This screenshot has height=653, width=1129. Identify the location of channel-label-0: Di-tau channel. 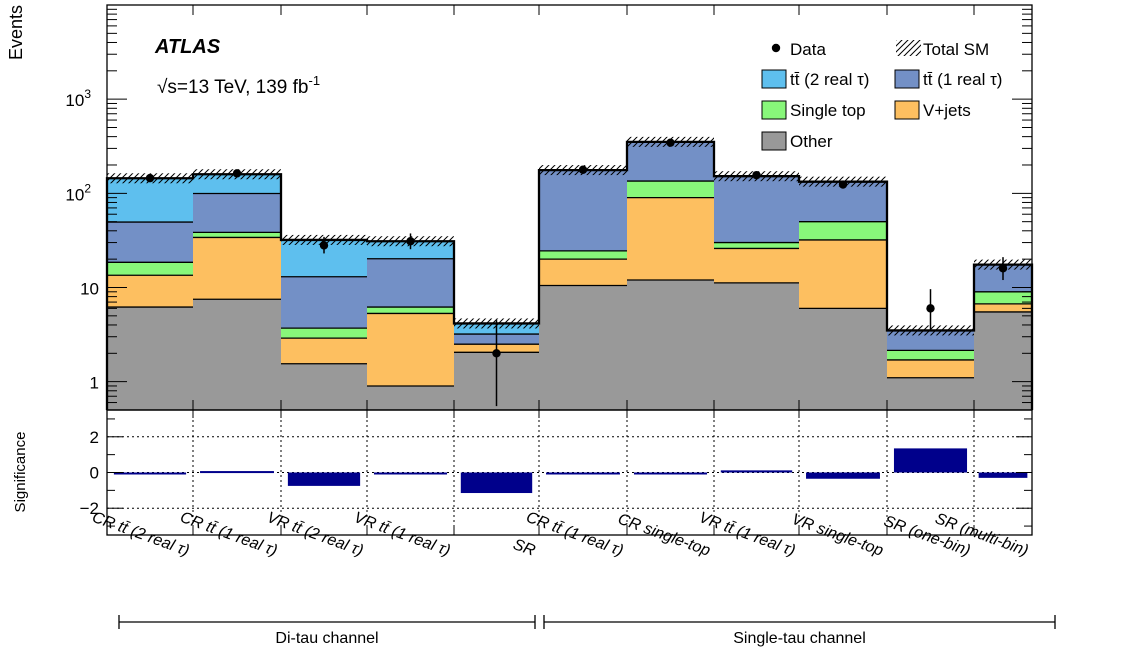
(326, 638).